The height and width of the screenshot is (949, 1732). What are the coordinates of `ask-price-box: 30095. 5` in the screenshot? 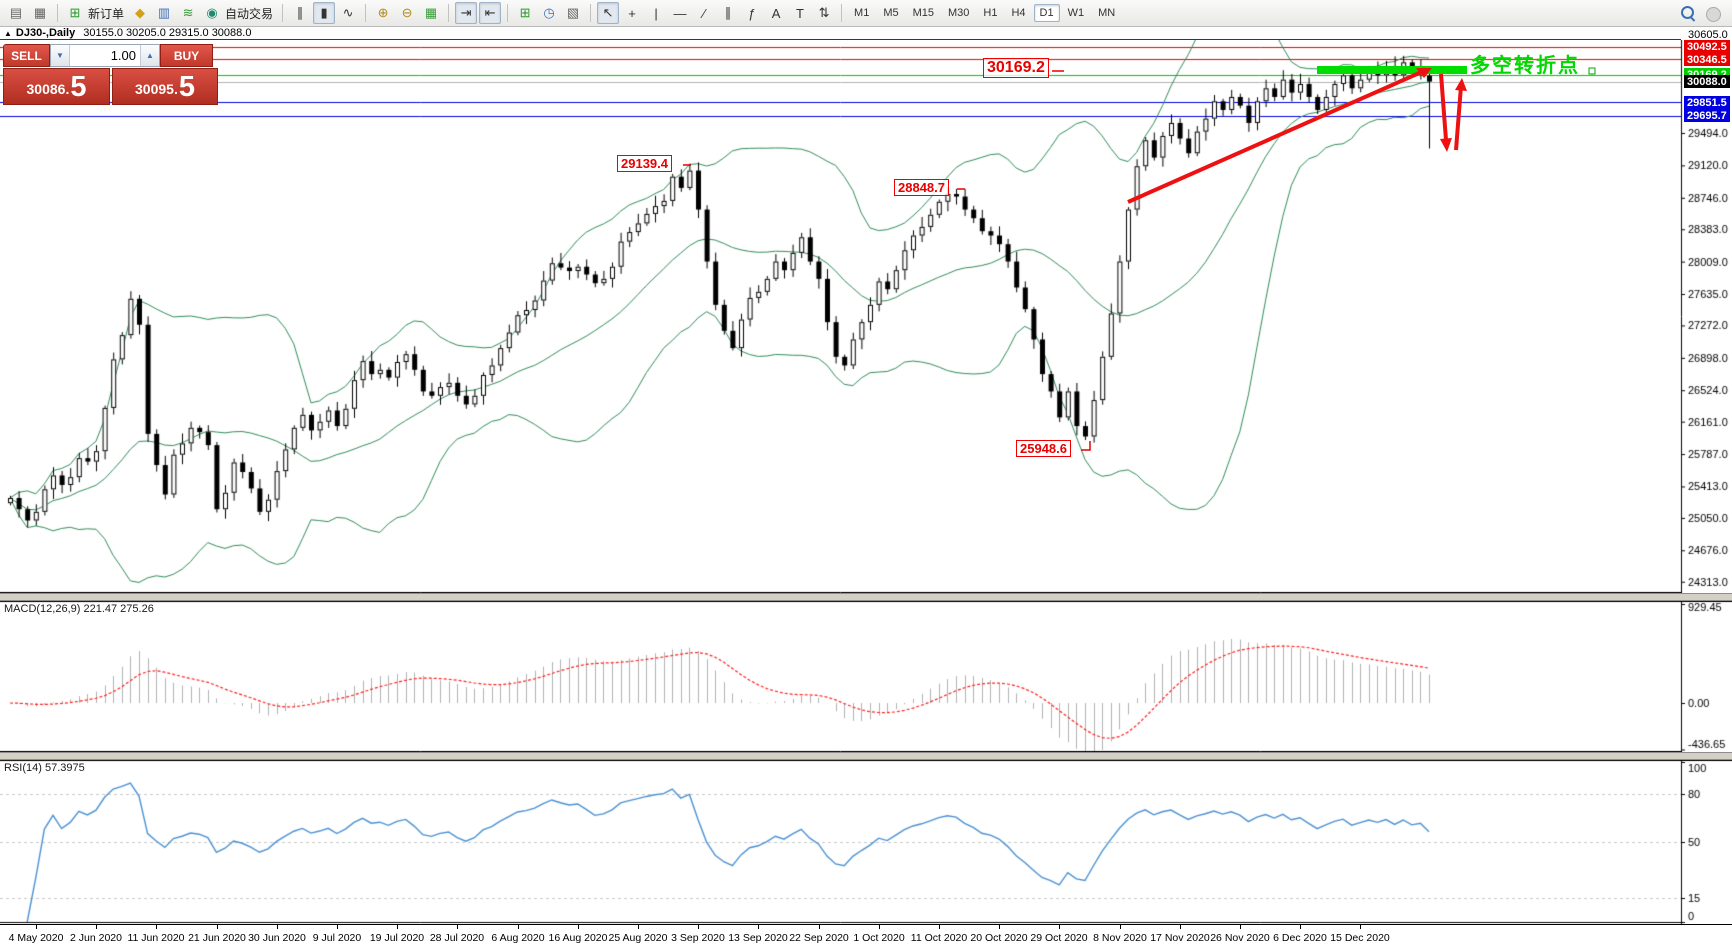 It's located at (165, 86).